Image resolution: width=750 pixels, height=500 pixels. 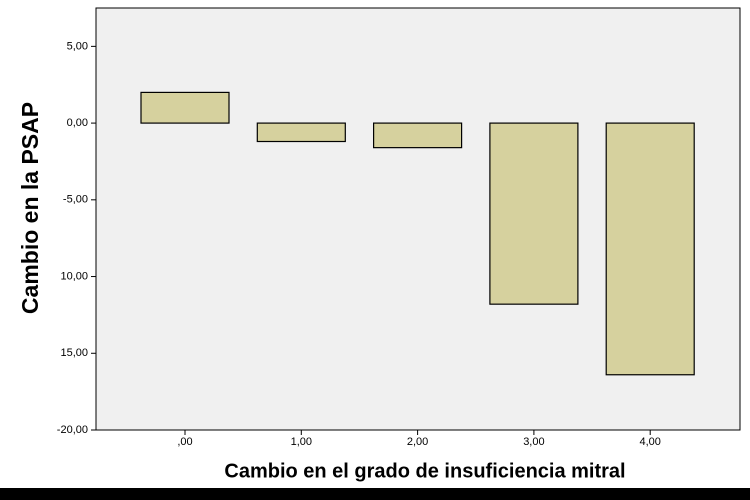 I want to click on x-tick-label: 4,00, so click(x=649, y=442).